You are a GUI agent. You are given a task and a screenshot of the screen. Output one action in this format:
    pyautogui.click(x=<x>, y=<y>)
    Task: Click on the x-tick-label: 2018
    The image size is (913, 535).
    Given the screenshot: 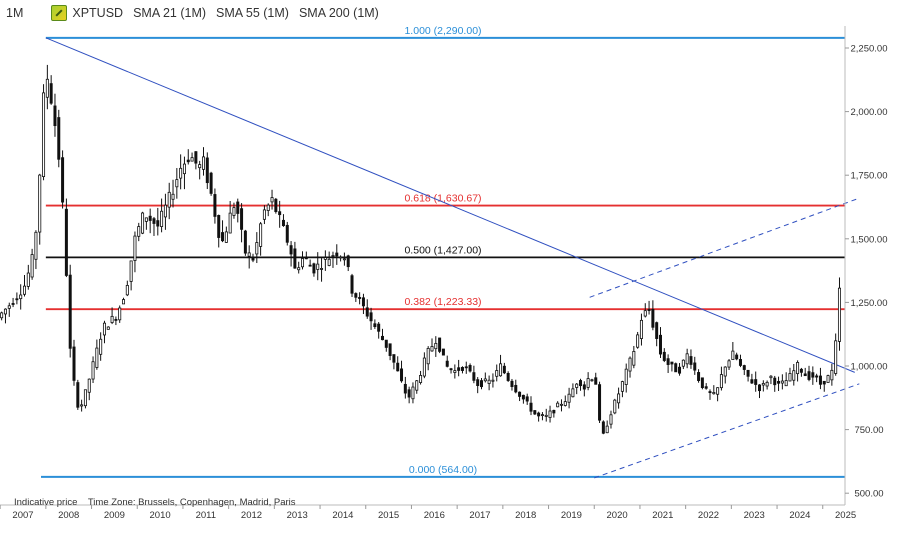 What is the action you would take?
    pyautogui.click(x=525, y=515)
    